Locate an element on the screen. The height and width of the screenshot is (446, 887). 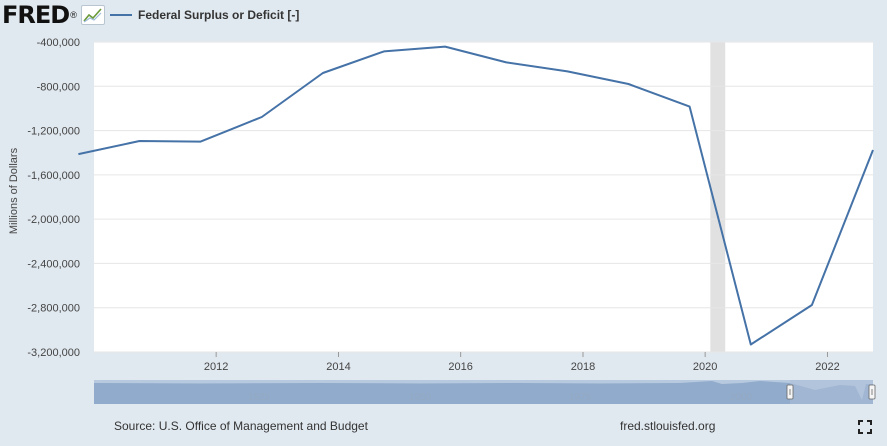
navigator-series-area is located at coordinates (483, 392).